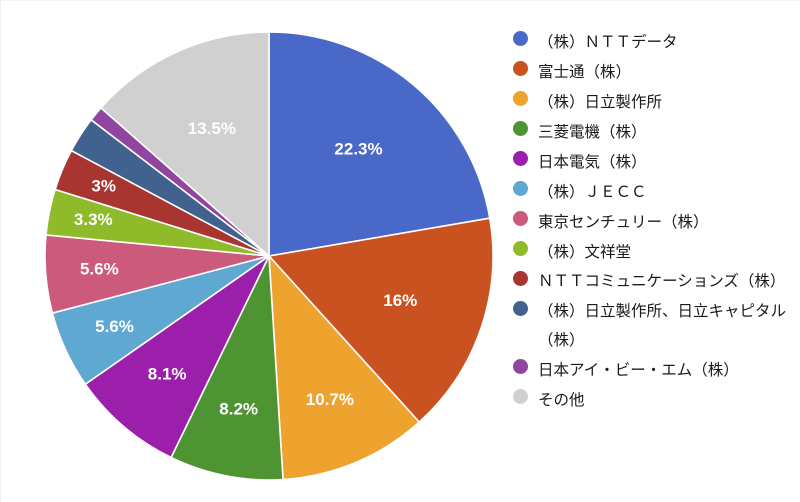  I want to click on legend-item: （株）ＪＥＣＣ, so click(654, 192).